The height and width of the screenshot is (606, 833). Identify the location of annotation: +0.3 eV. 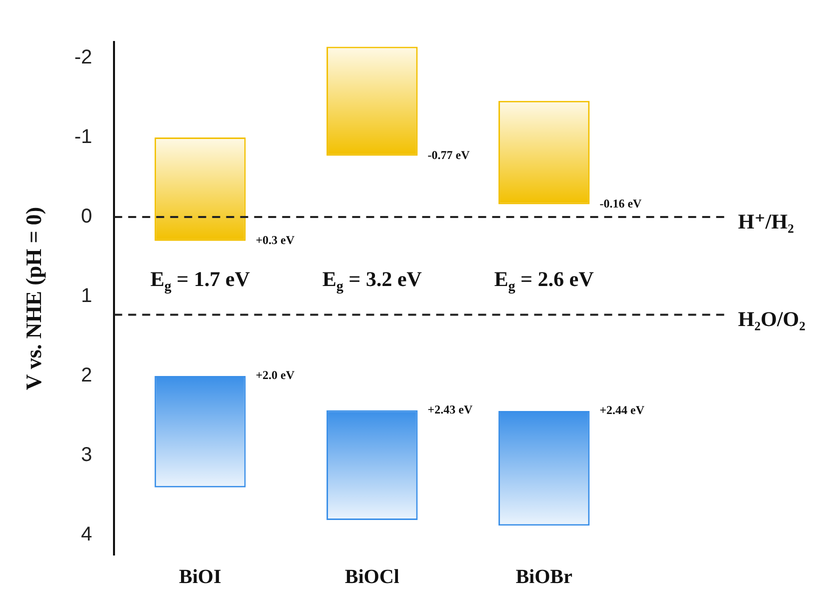
(275, 239).